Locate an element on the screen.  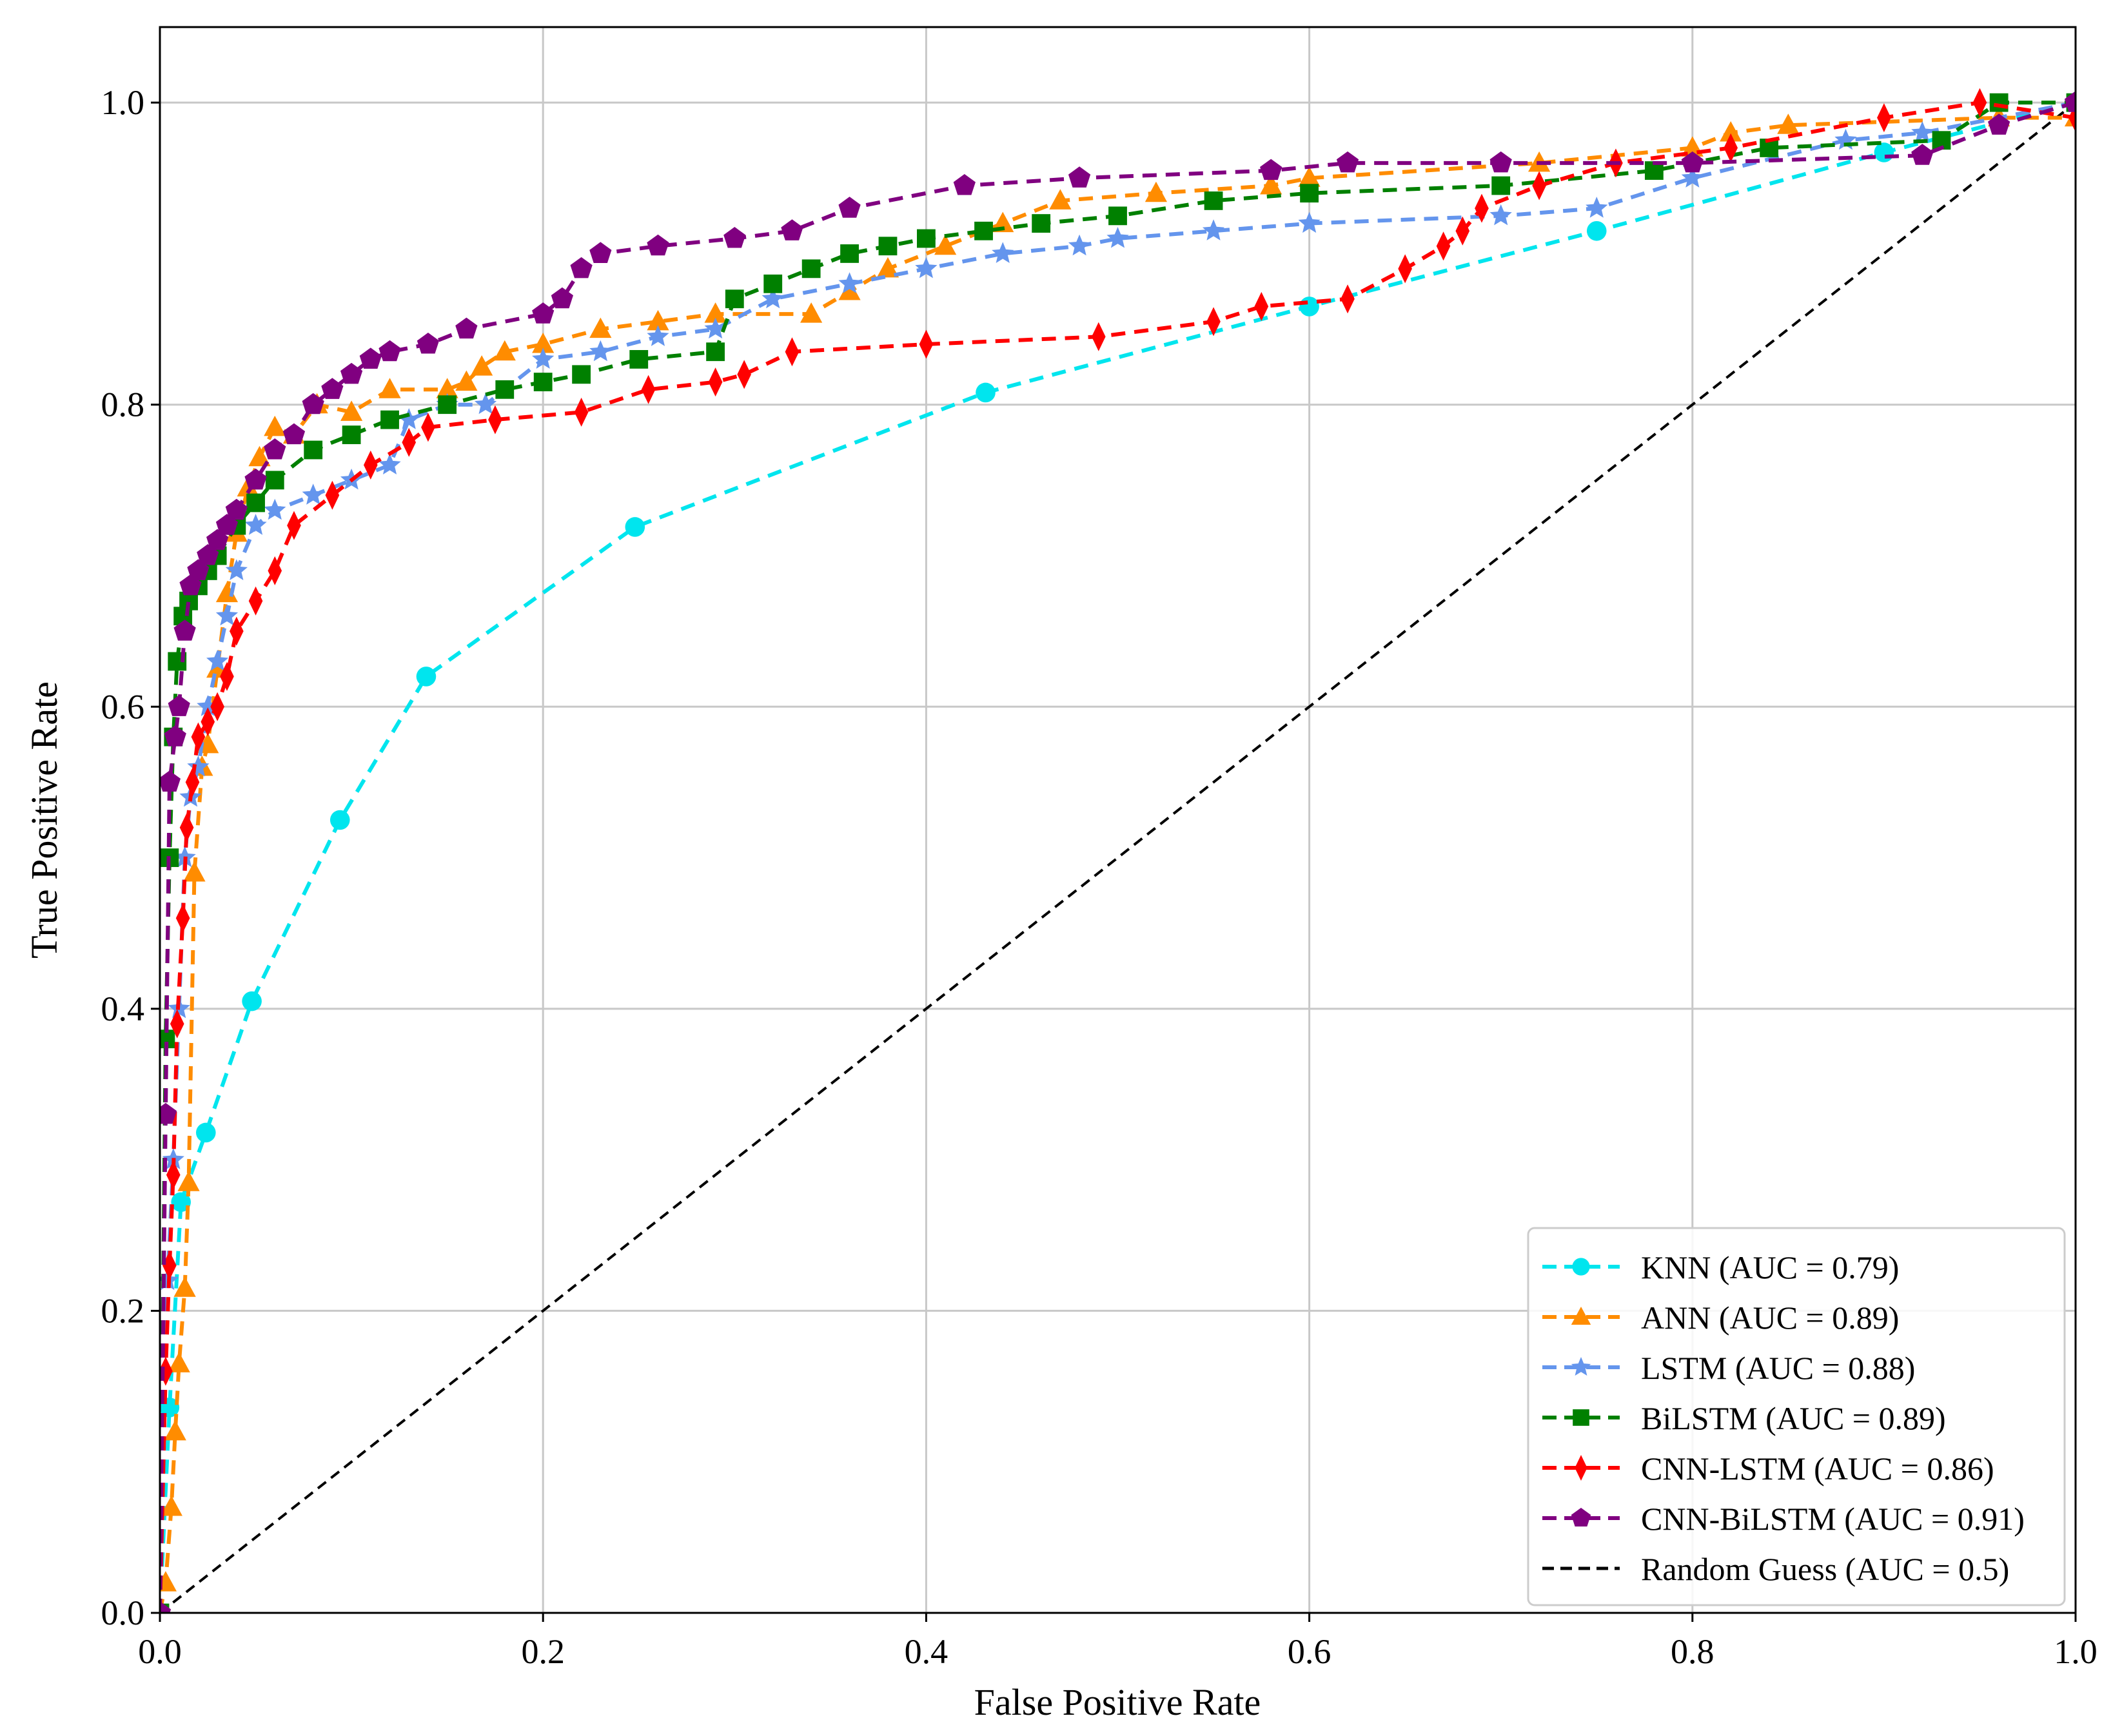
legend-label: Random Guess (AUC = 0.5) is located at coordinates (1825, 1569).